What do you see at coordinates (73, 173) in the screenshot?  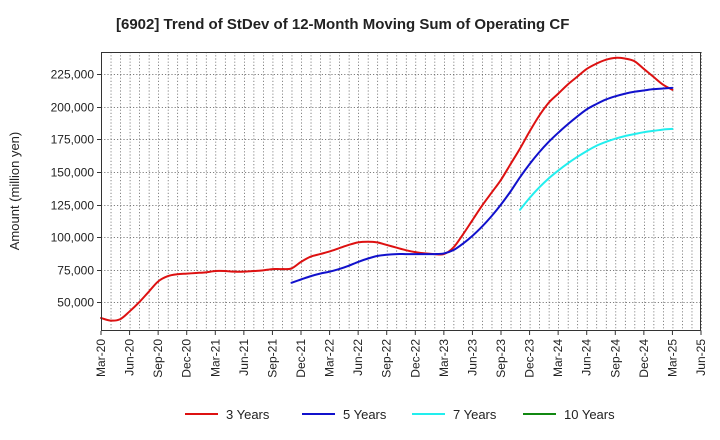 I see `y-tick-label: 150,000` at bounding box center [73, 173].